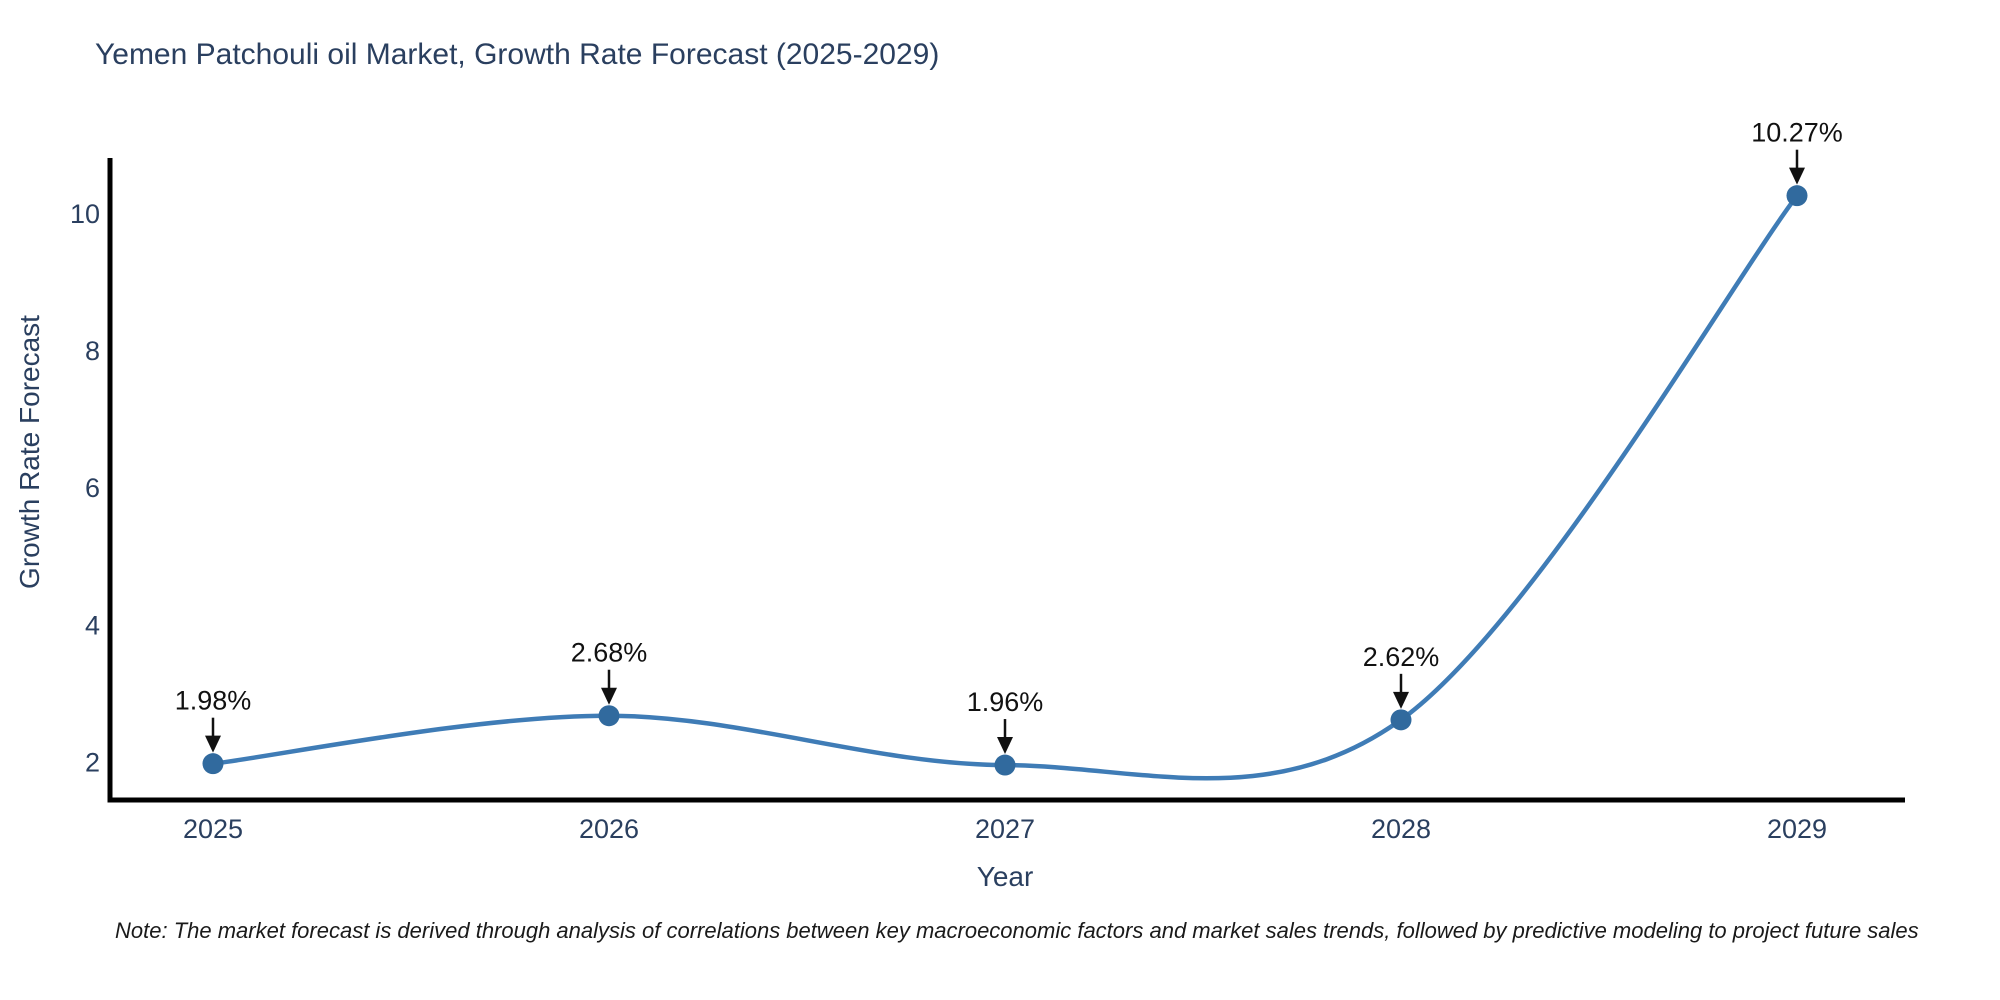 The height and width of the screenshot is (1000, 2000). Describe the element at coordinates (213, 701) in the screenshot. I see `annotation-label: 1.98%` at that location.